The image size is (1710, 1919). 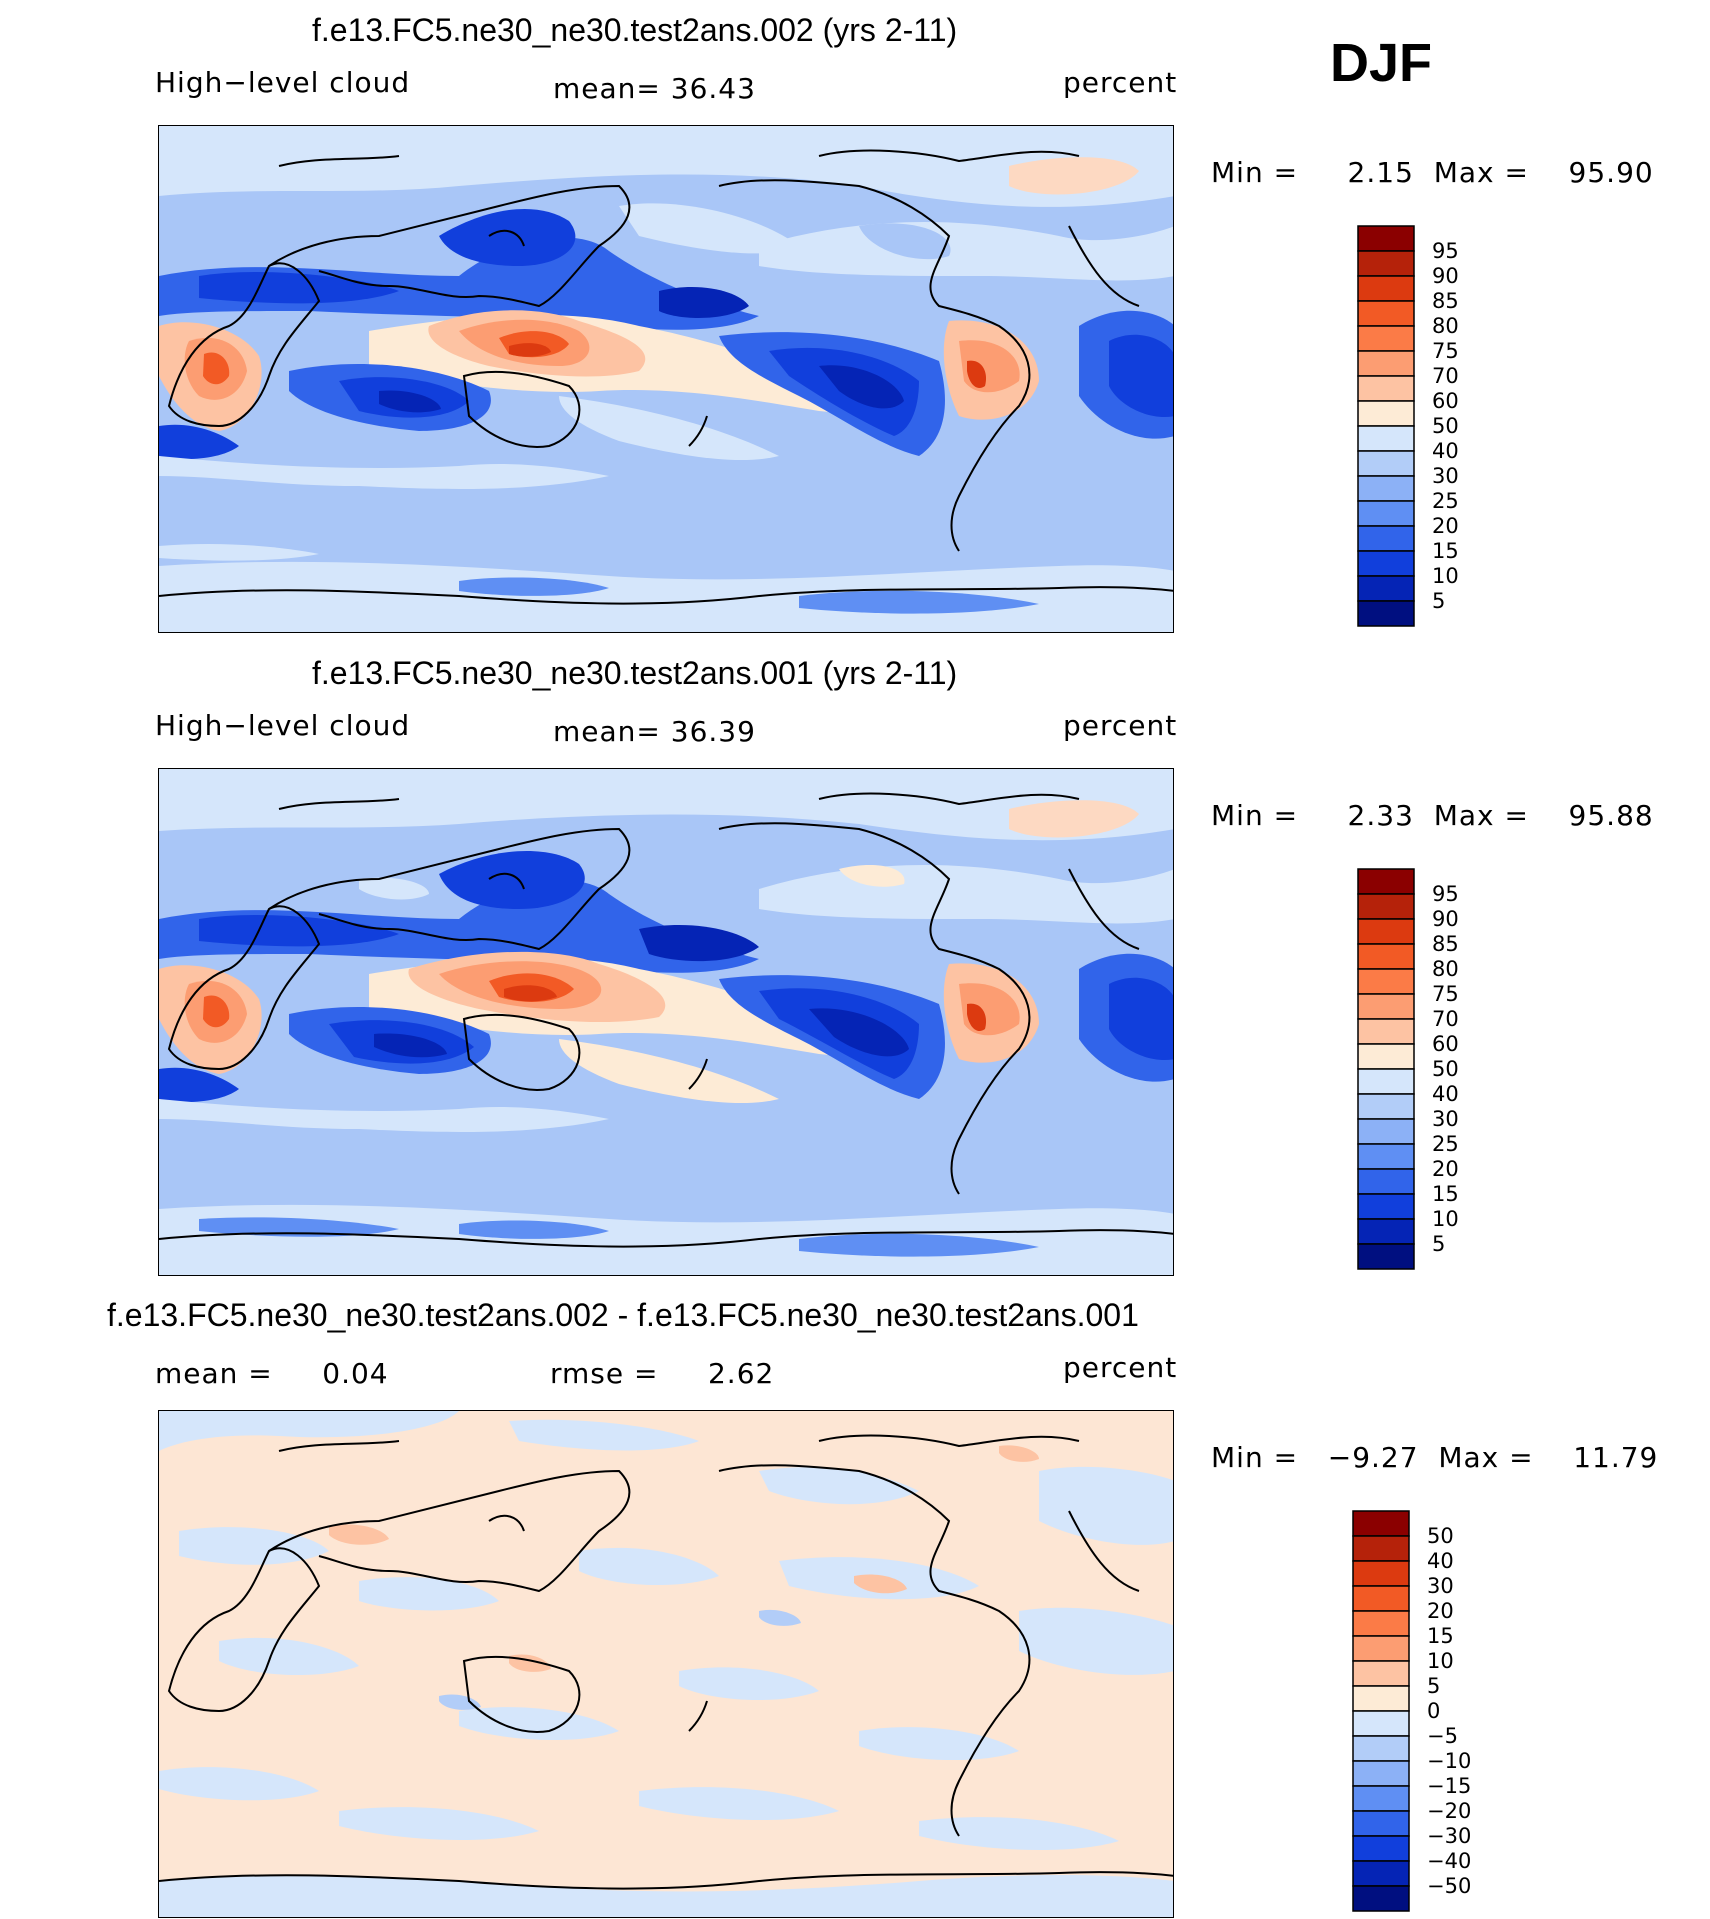 What do you see at coordinates (1449, 1886) in the screenshot?
I see `colorbar-tick-label: −50` at bounding box center [1449, 1886].